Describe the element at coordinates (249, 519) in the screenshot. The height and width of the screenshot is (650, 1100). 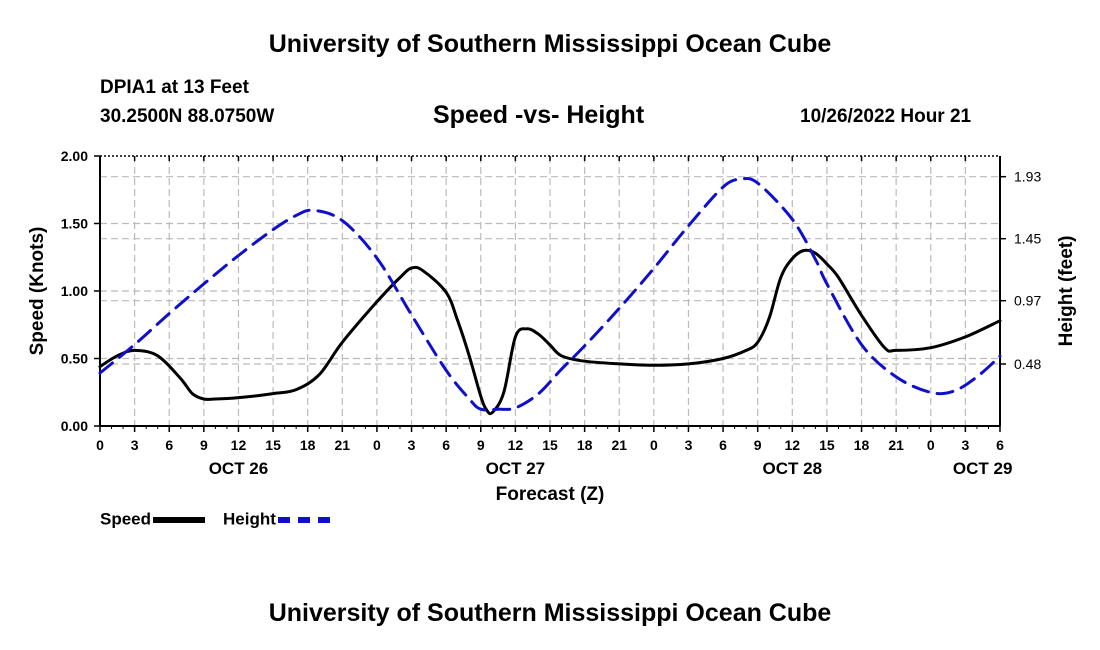
I see `legend-height-label: Height` at that location.